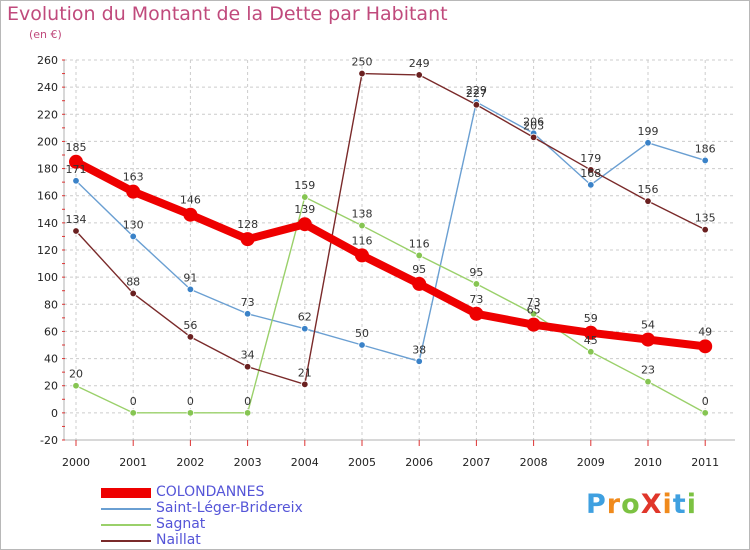 The image size is (750, 550). I want to click on y-tick-label: -20, so click(49, 440).